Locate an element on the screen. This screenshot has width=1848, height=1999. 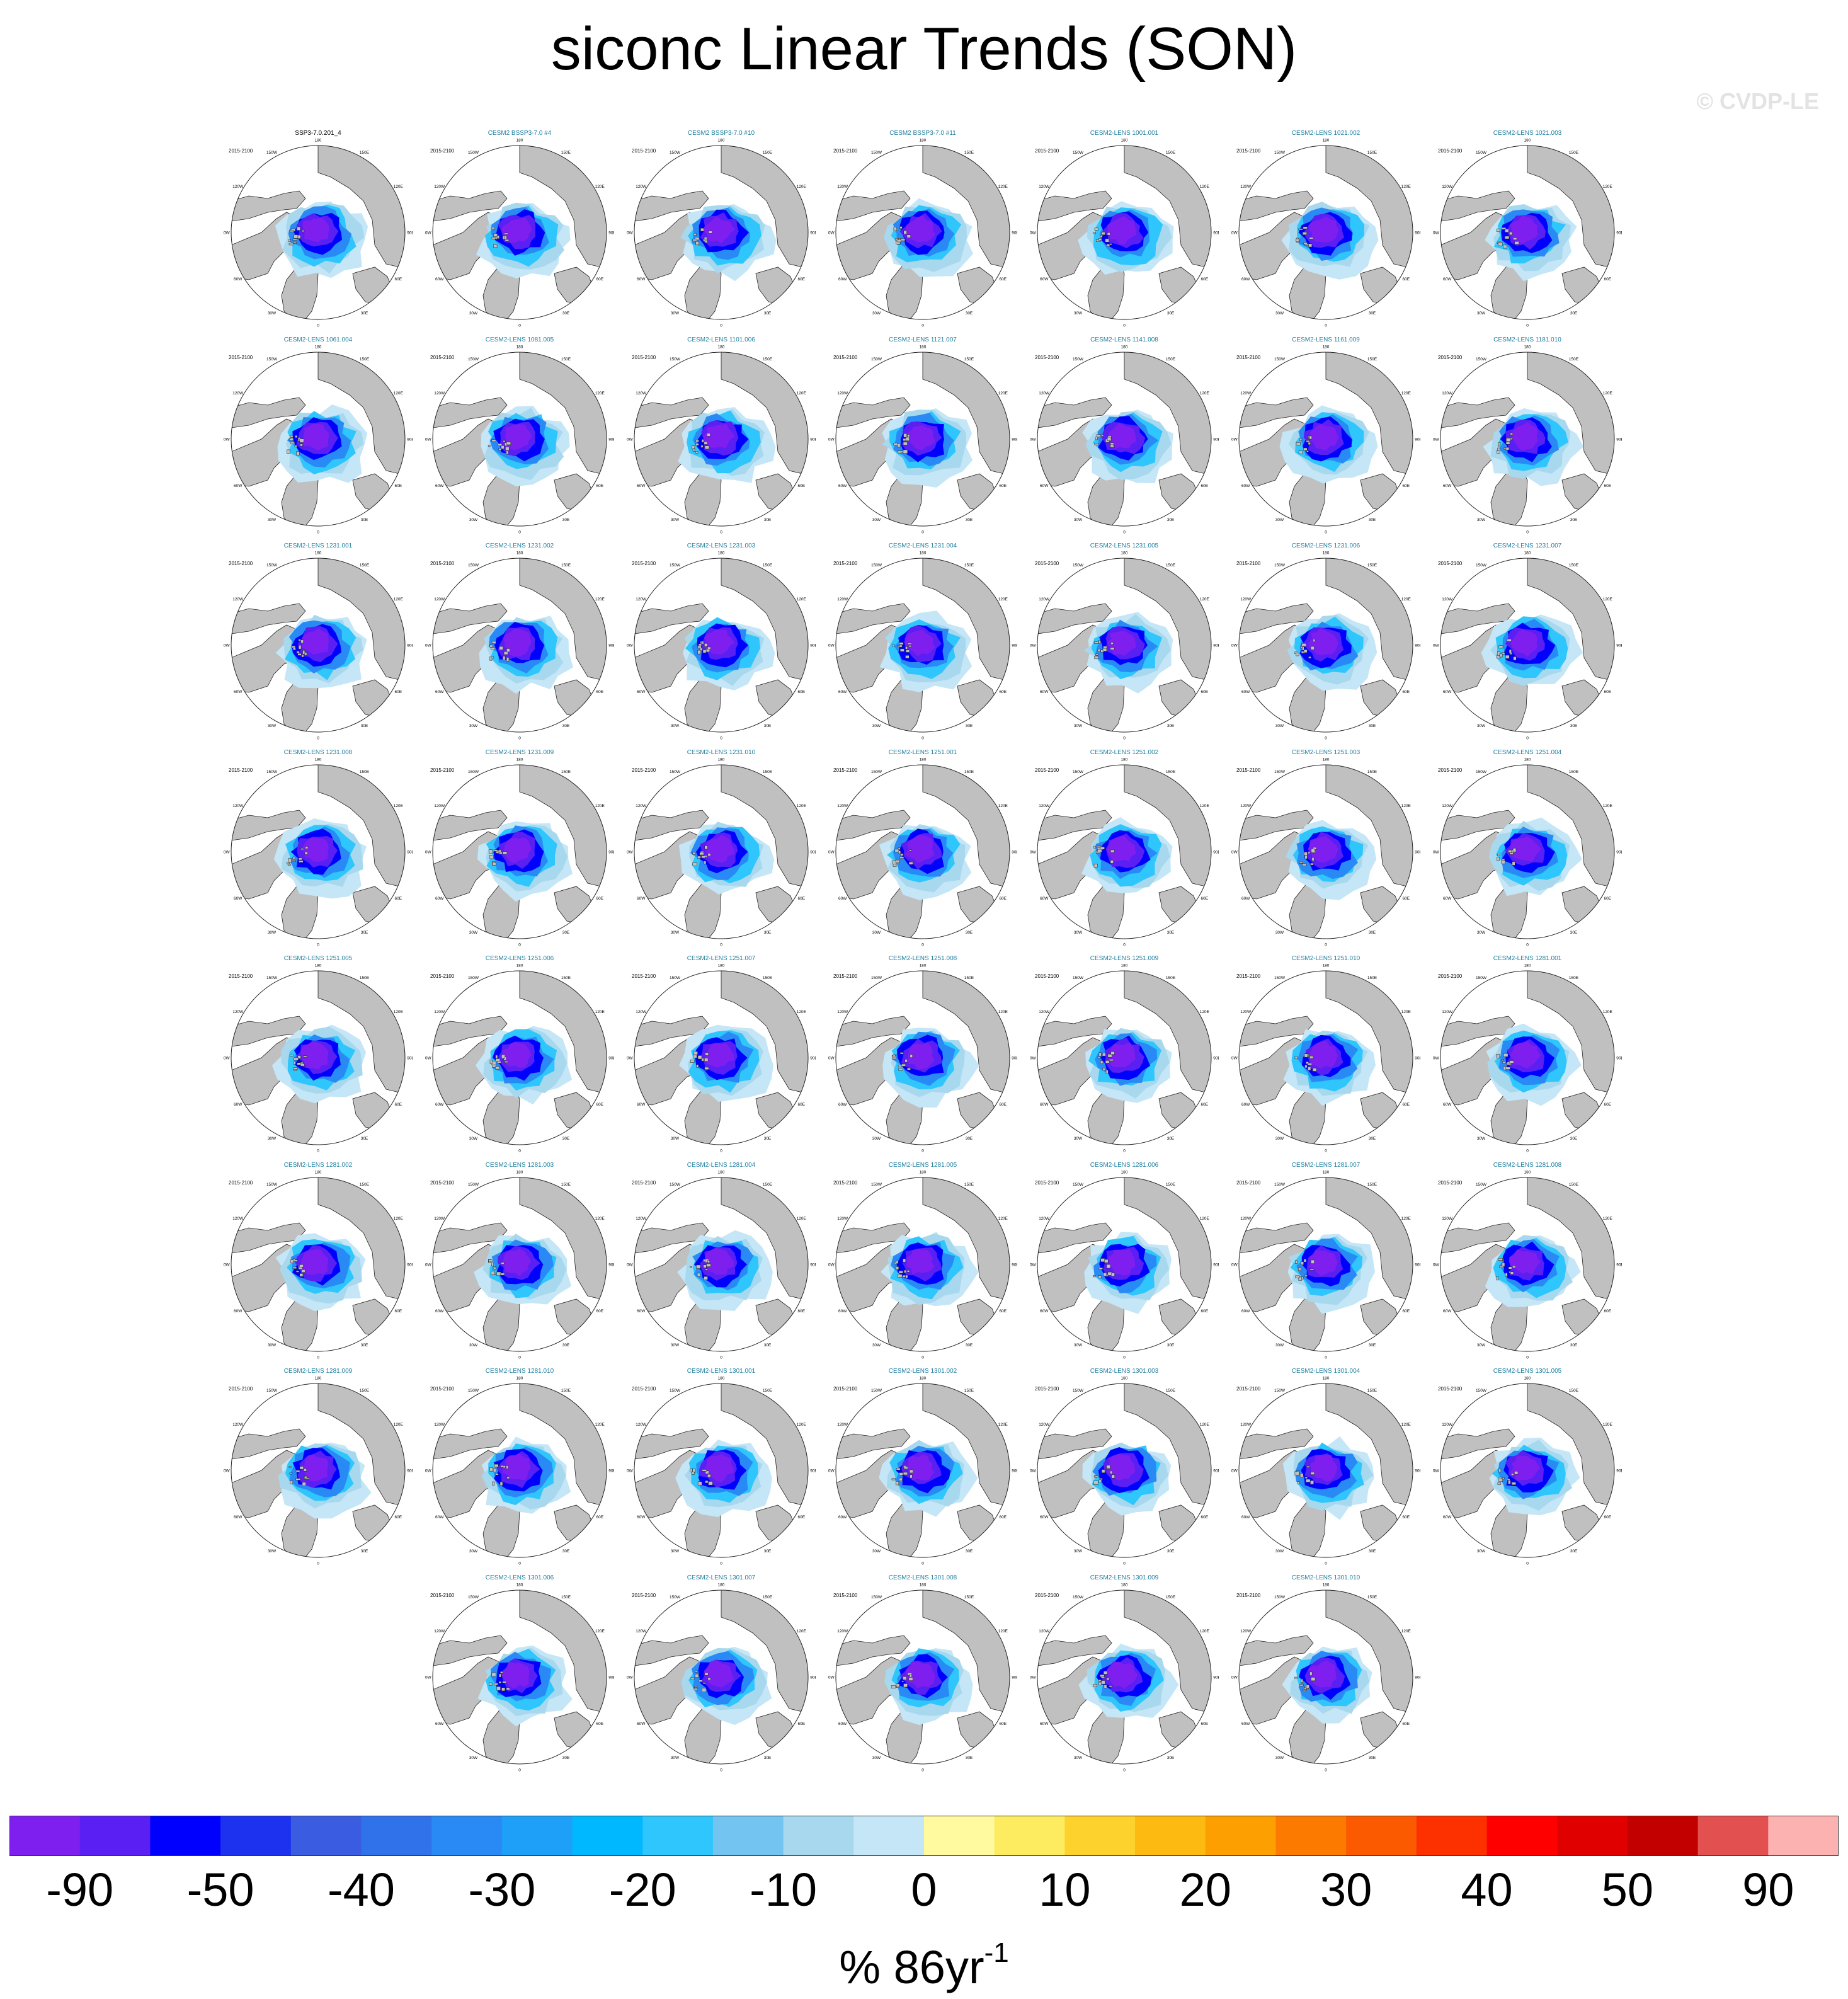
panel-title: CESM2-LENS 1061.004 is located at coordinates (318, 339).